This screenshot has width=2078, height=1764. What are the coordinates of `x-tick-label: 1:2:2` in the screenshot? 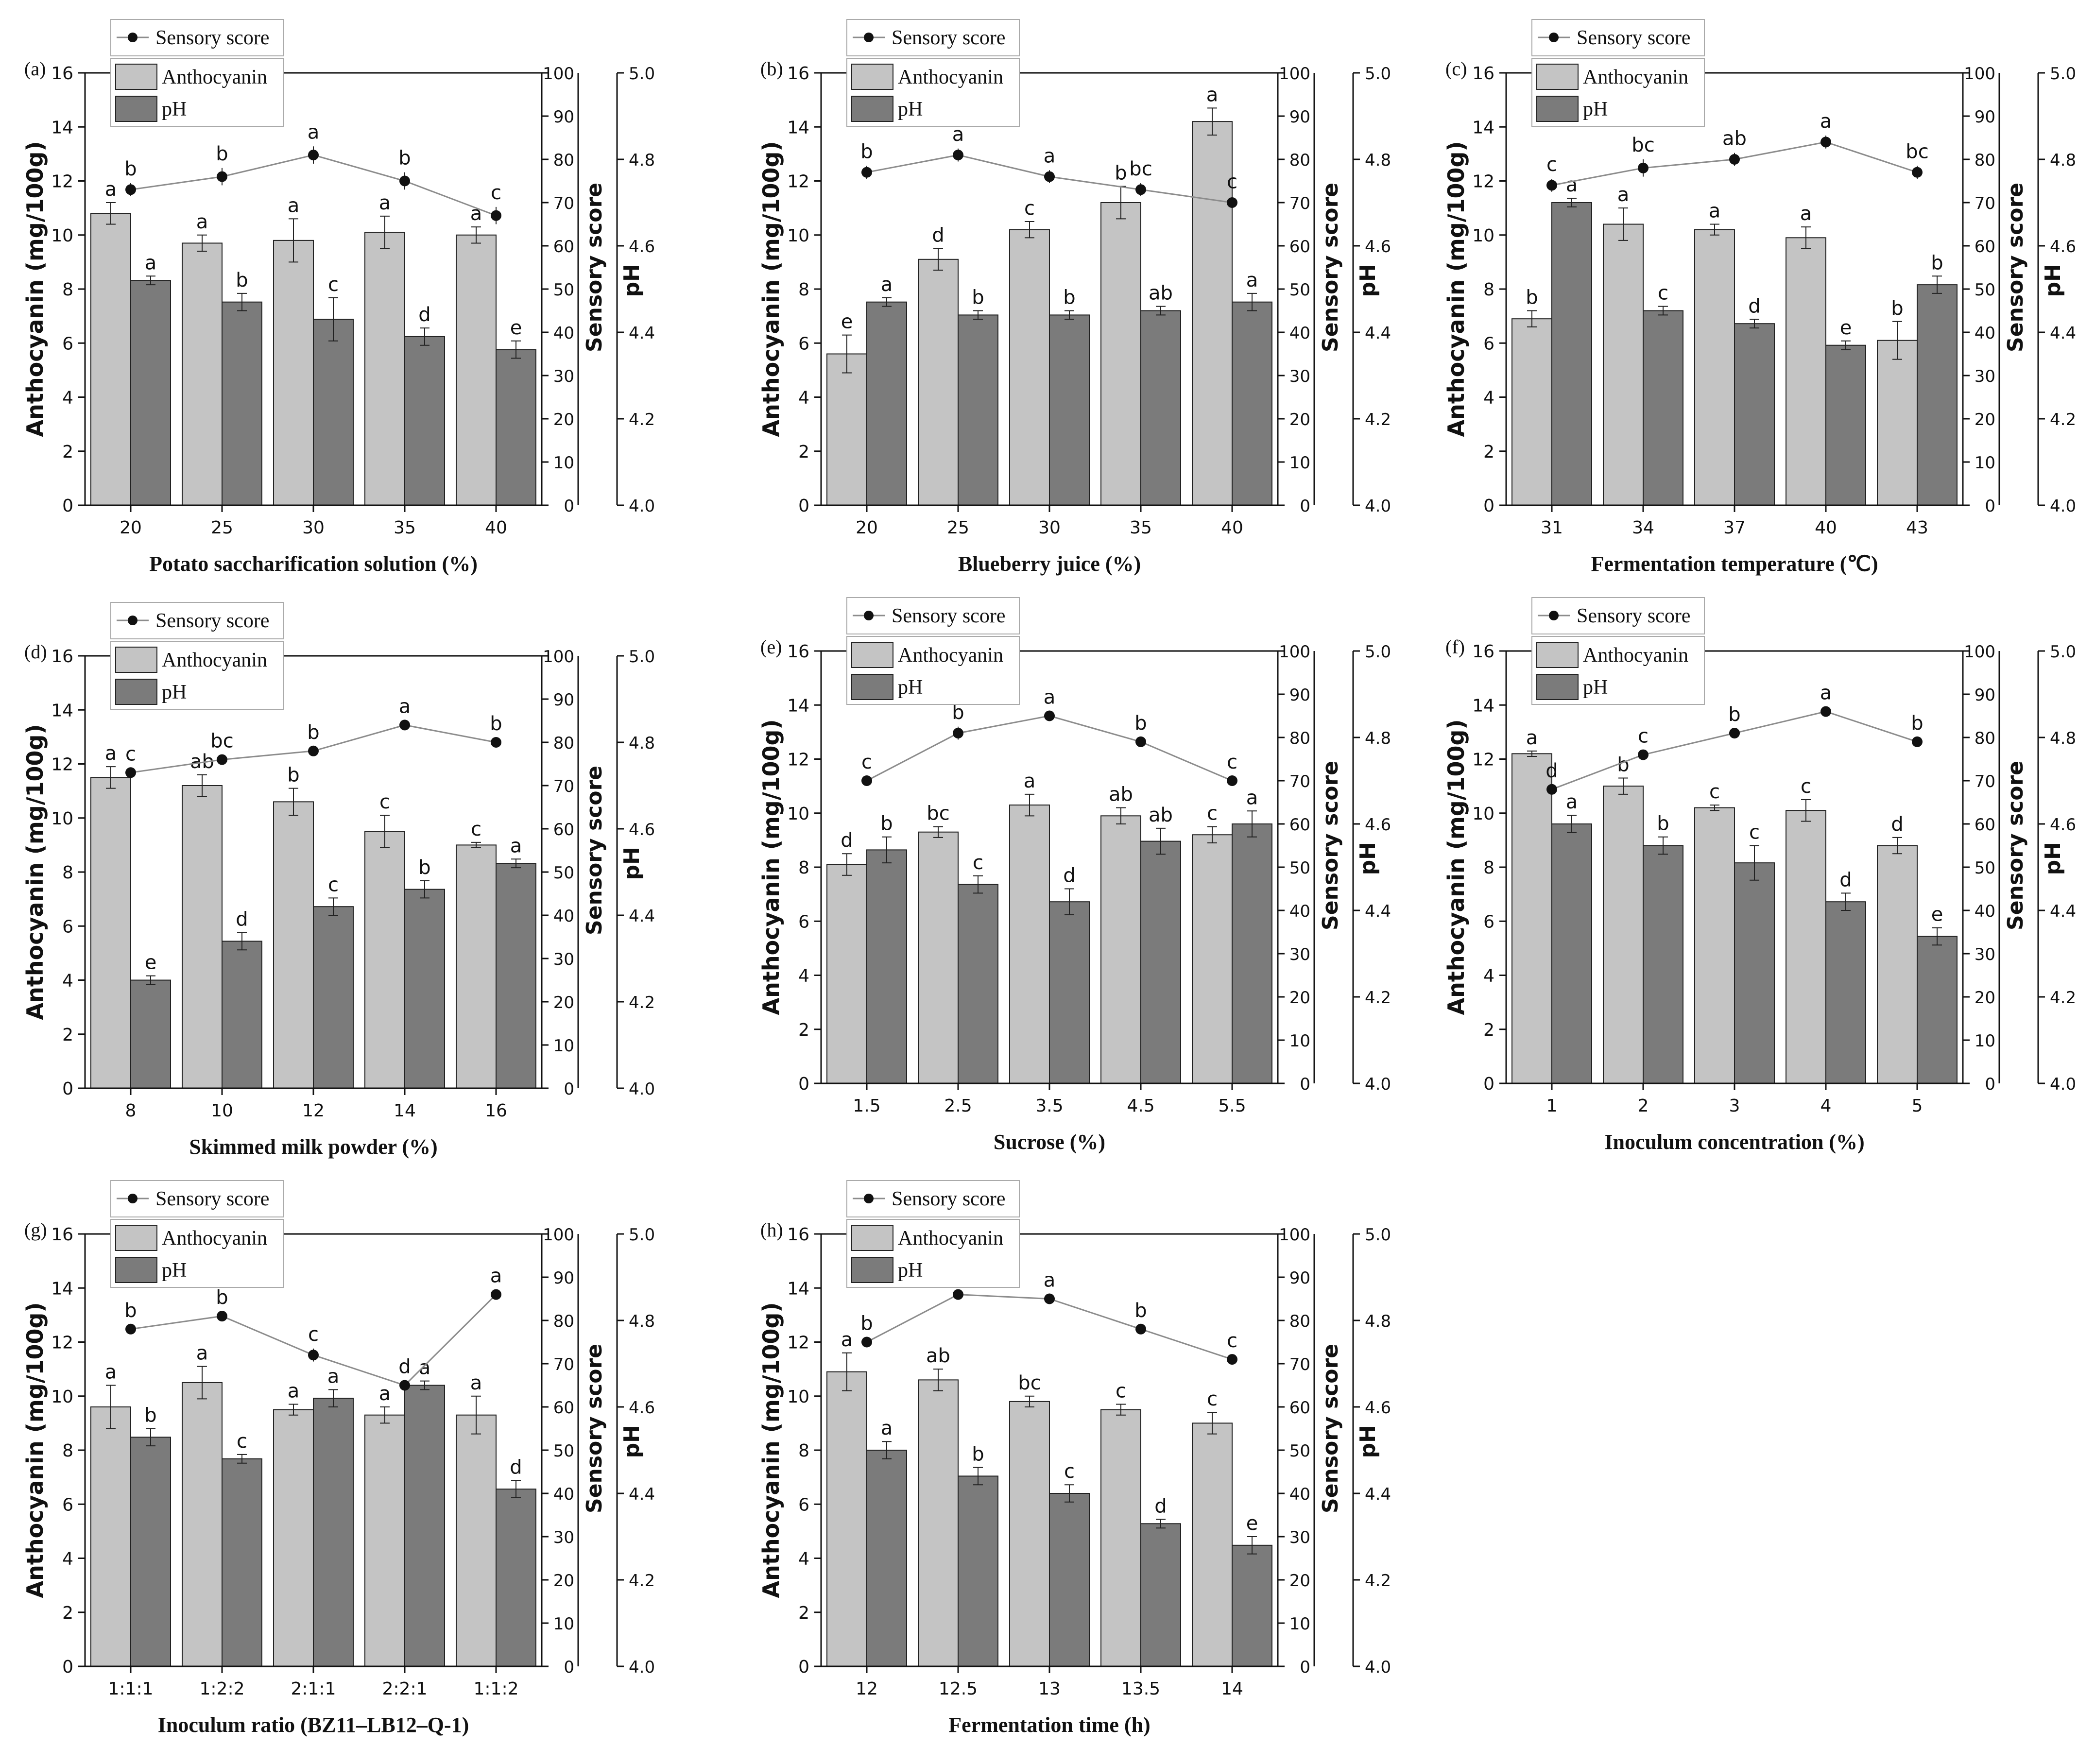 It's located at (222, 1689).